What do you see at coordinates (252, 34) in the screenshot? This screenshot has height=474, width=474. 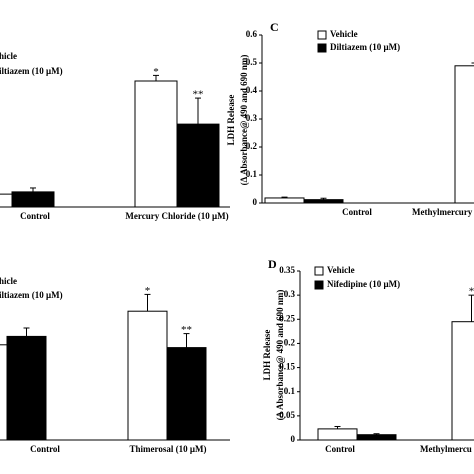 I see `y-tick-label: 0.6` at bounding box center [252, 34].